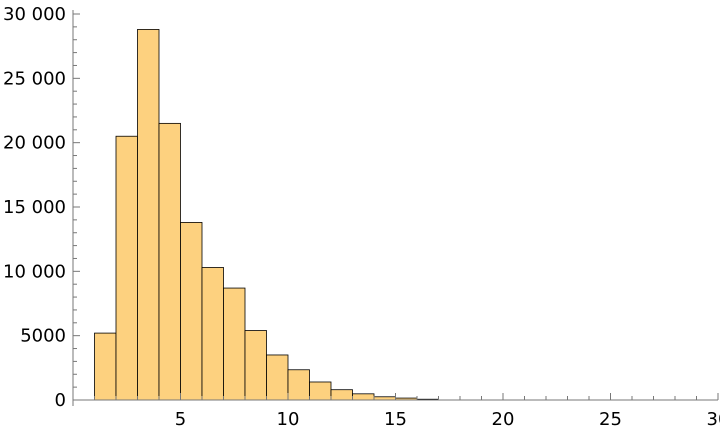  What do you see at coordinates (34, 207) in the screenshot?
I see `y-tick-label: 15 000` at bounding box center [34, 207].